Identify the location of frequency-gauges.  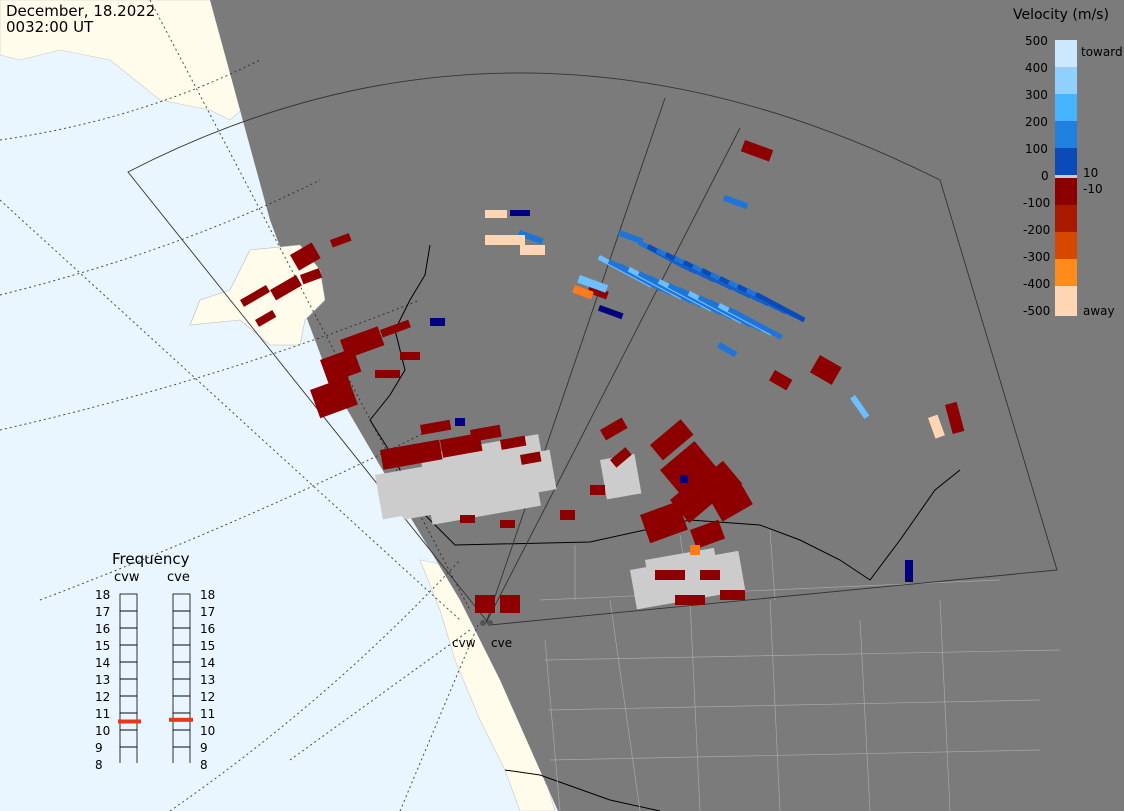
(155, 678).